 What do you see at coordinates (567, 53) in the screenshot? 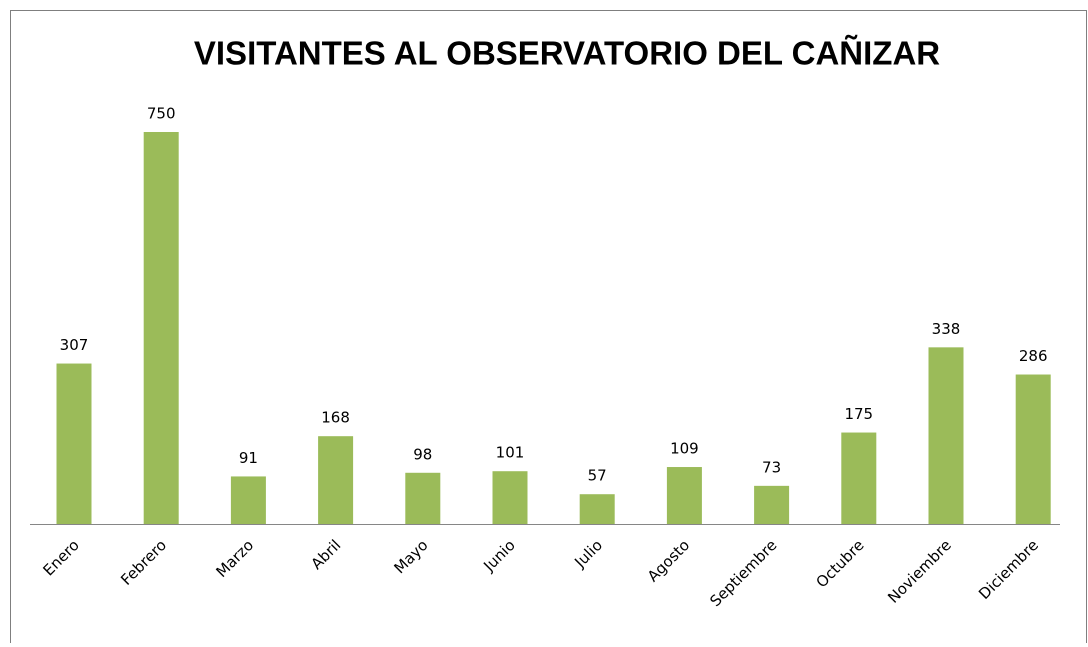
I see `chart-title: VISITANTES AL OBSERVATORIO DEL CAÑIZAR` at bounding box center [567, 53].